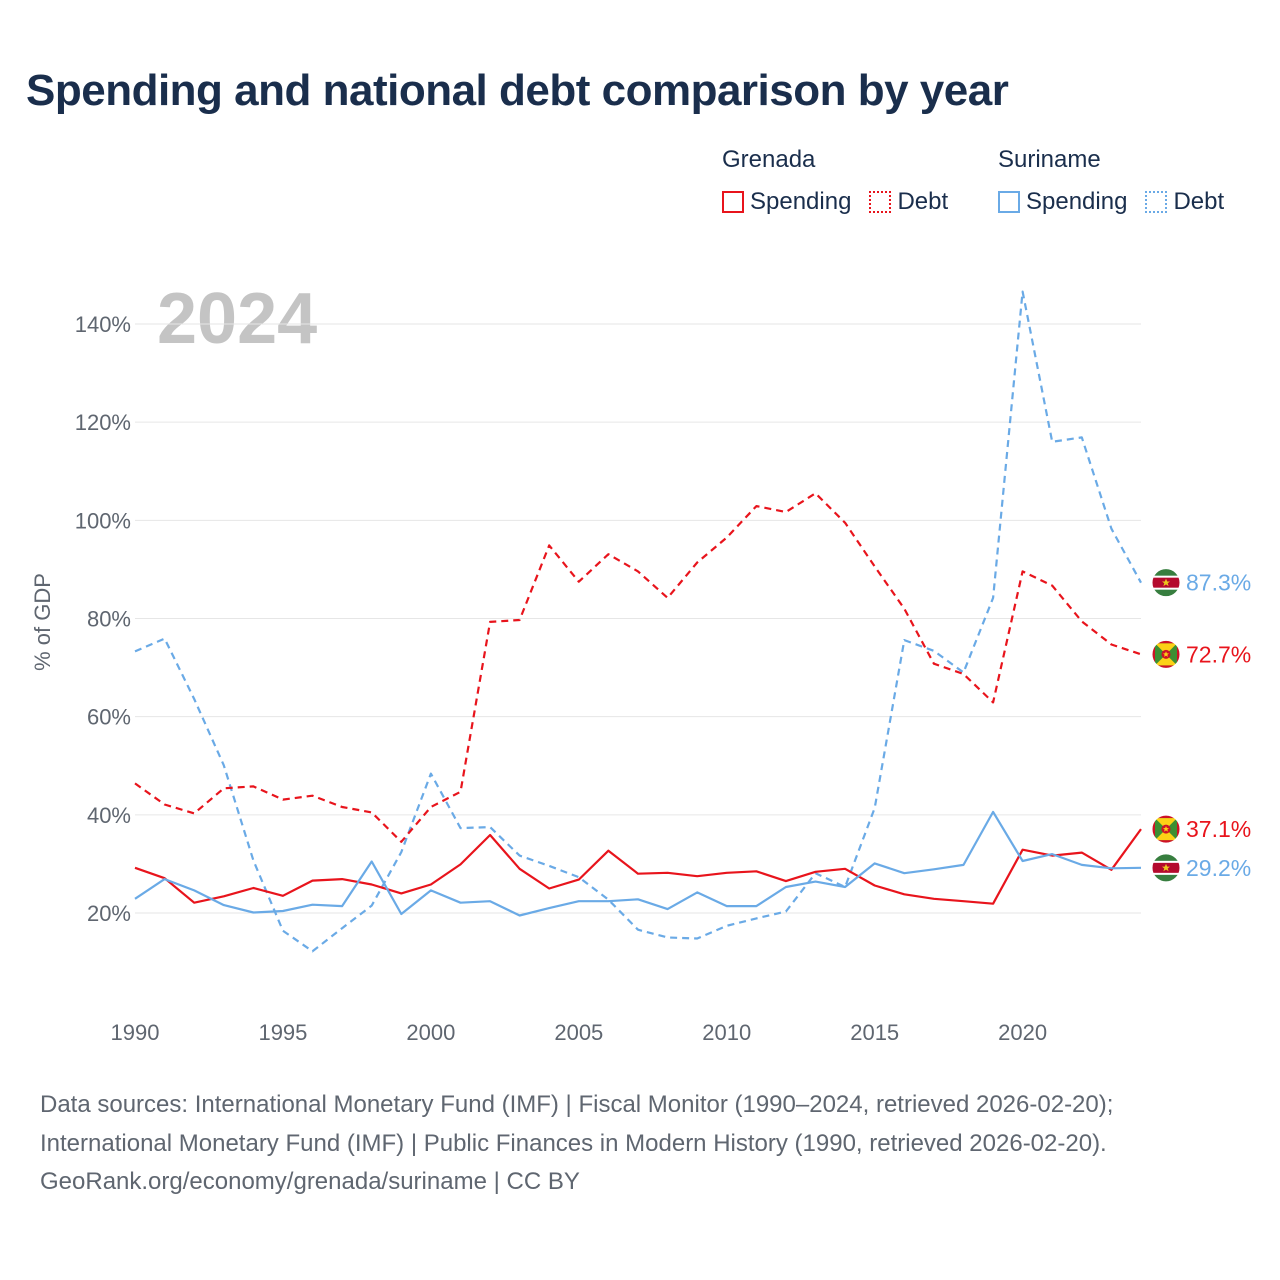  I want to click on x-tick-label: 2010, so click(726, 1032).